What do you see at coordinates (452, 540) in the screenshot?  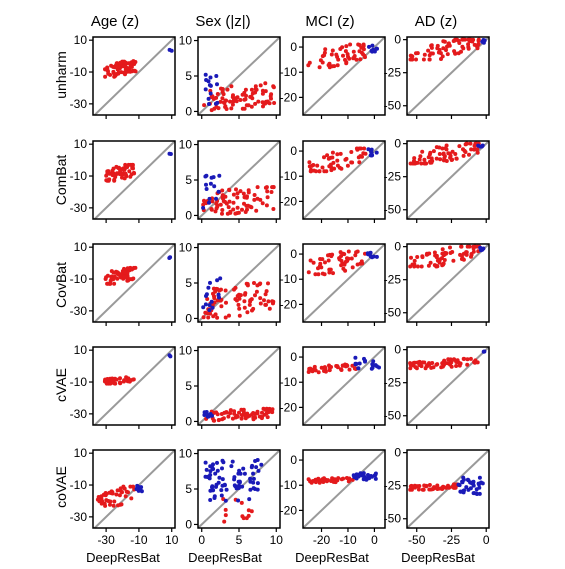 I see `x-tick-label: -25` at bounding box center [452, 540].